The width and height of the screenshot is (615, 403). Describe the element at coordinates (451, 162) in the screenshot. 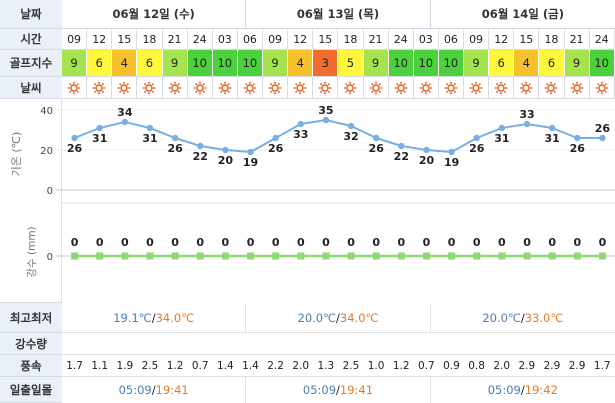

I see `temperature-label: 19` at that location.